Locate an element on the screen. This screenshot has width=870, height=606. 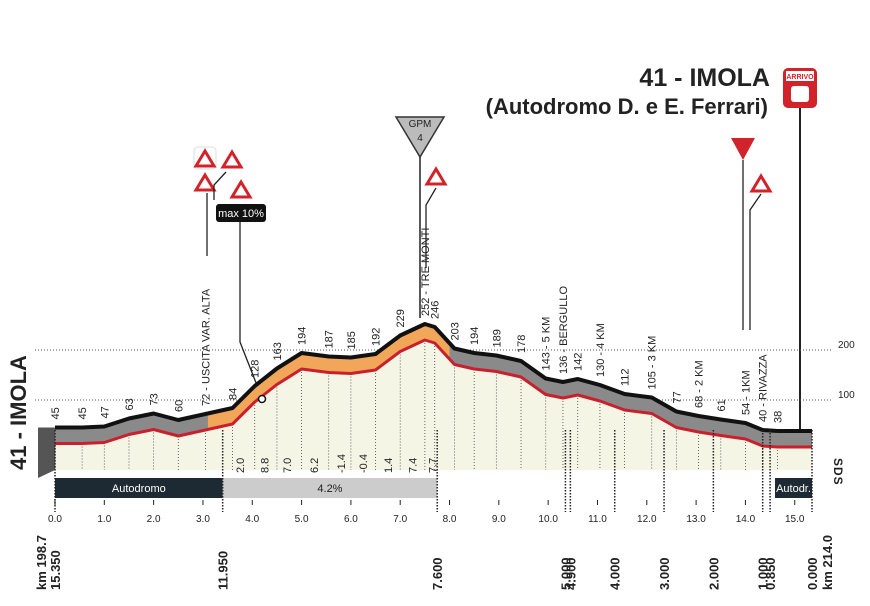
point-label: 143 - 5 KM is located at coordinates (547, 344).